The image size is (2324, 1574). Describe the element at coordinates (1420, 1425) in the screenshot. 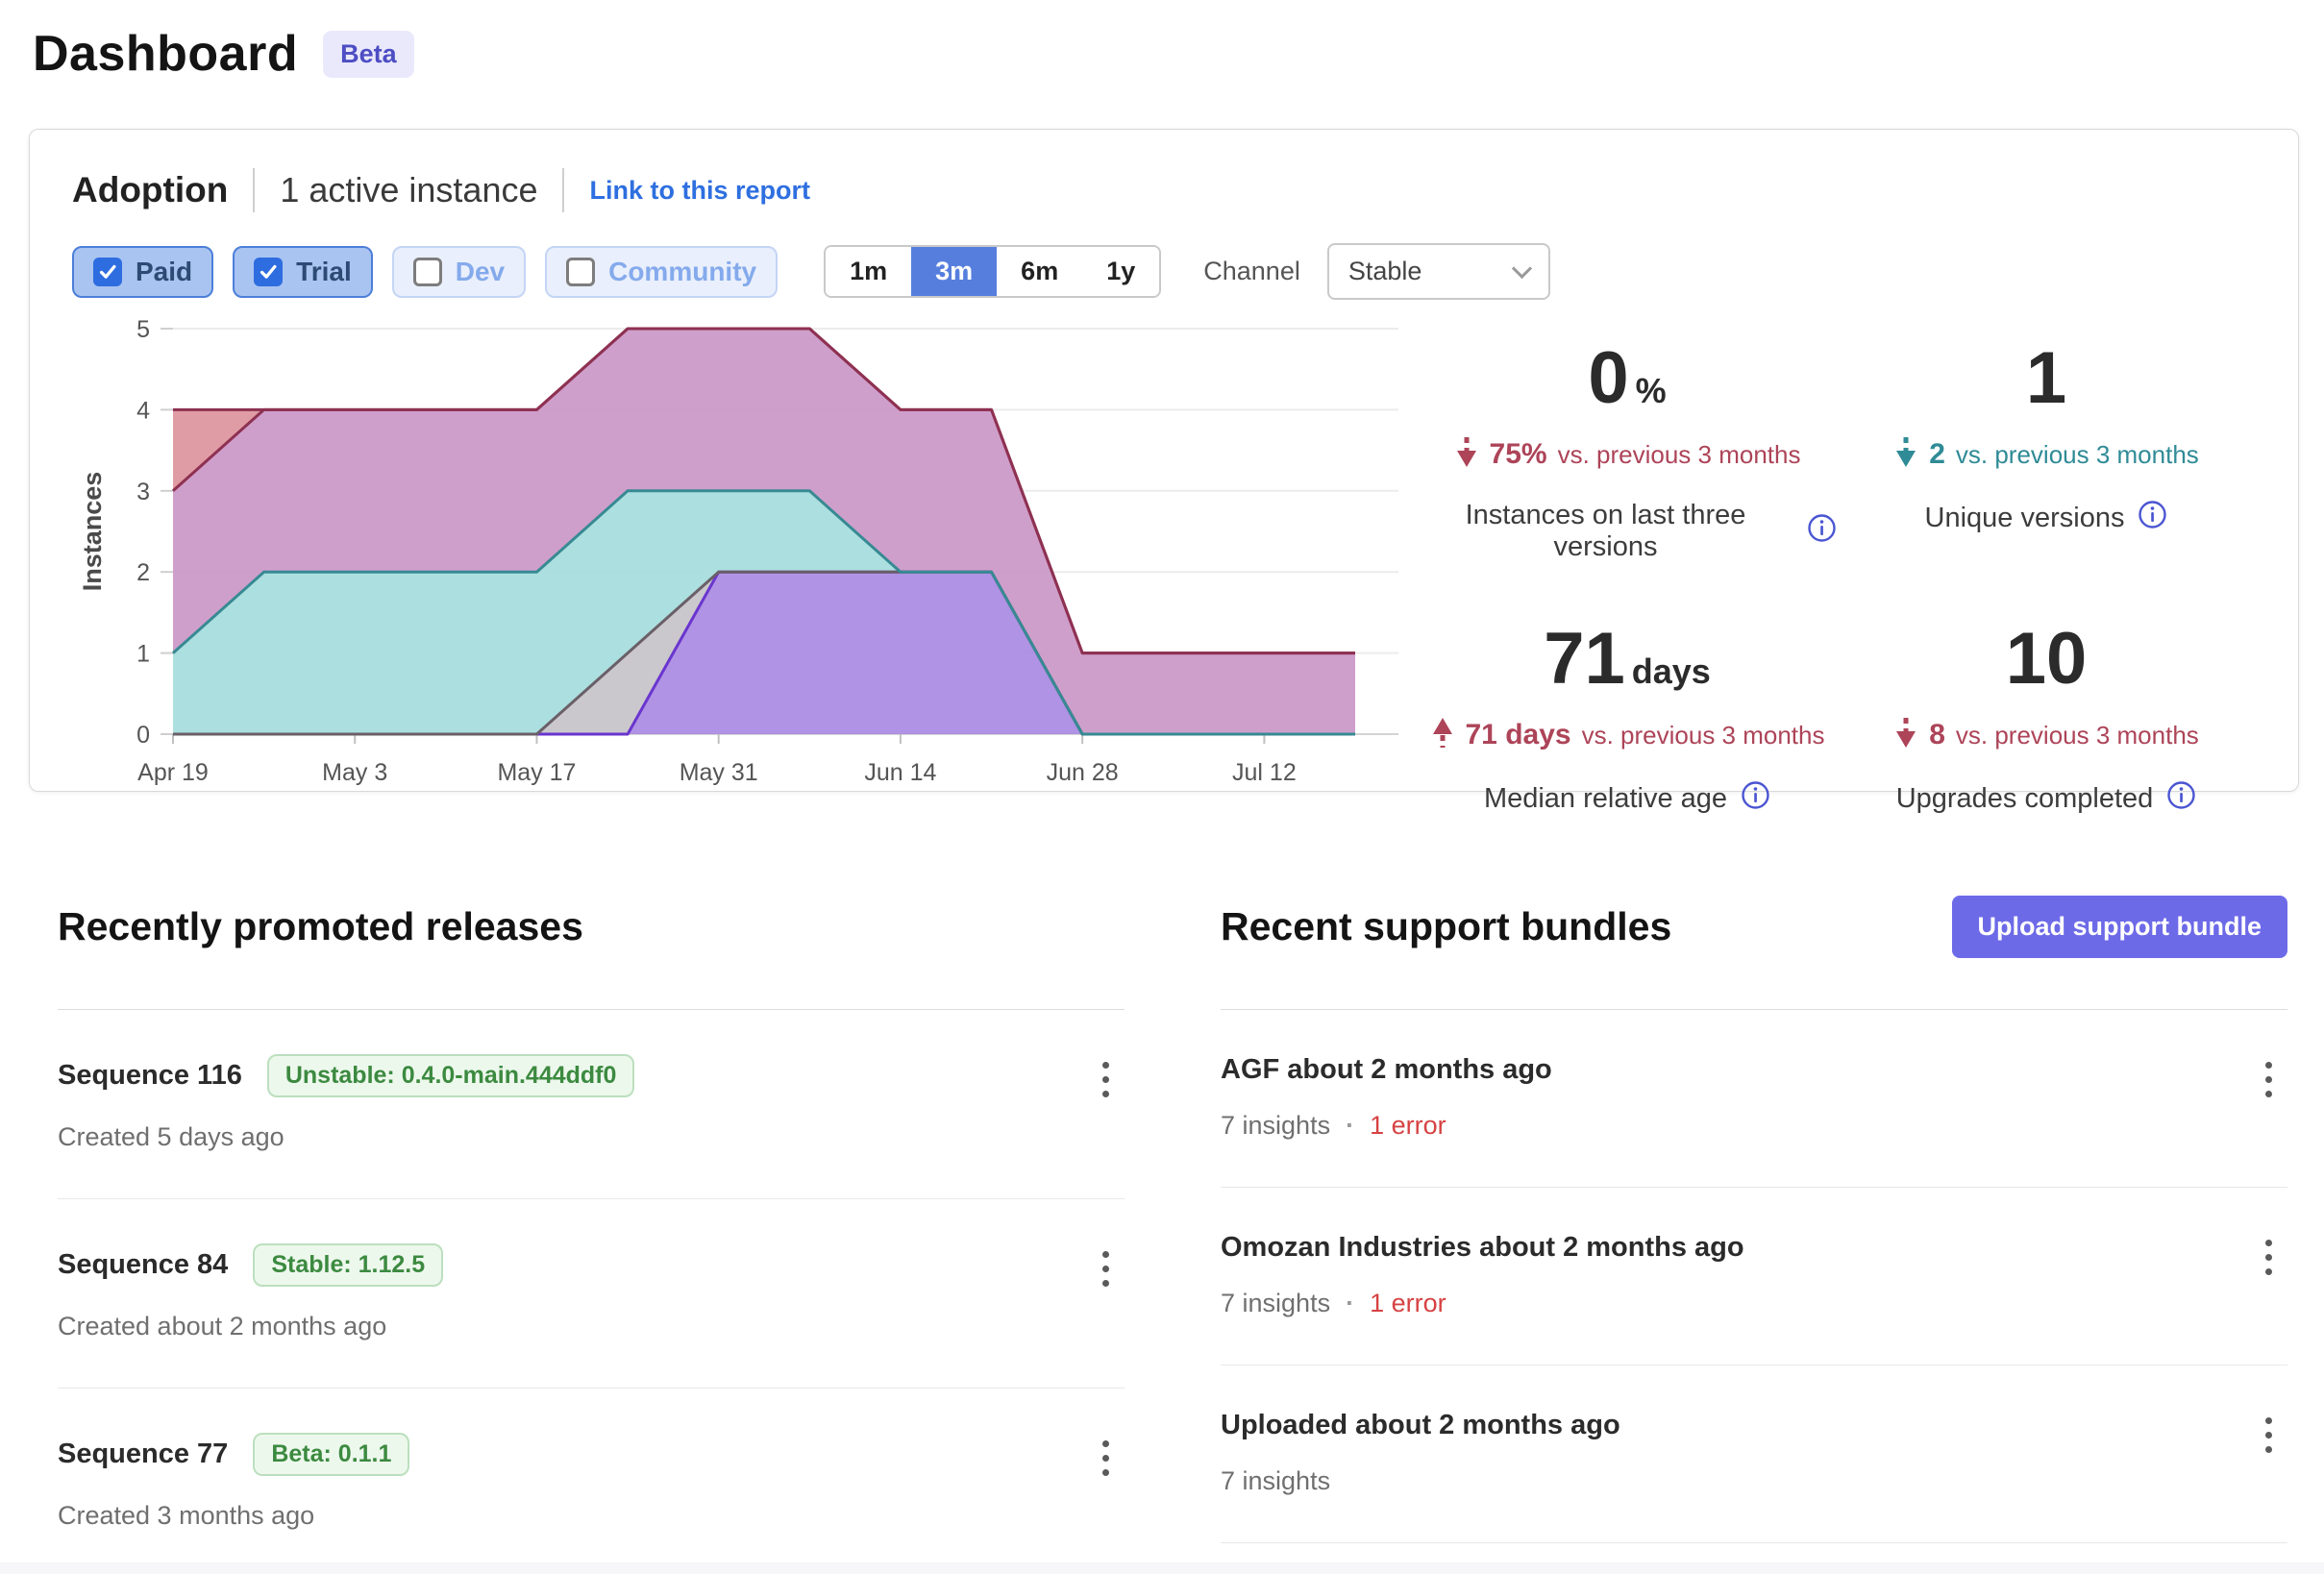

I see `bundle-title: Uploaded about 2 months ago` at that location.